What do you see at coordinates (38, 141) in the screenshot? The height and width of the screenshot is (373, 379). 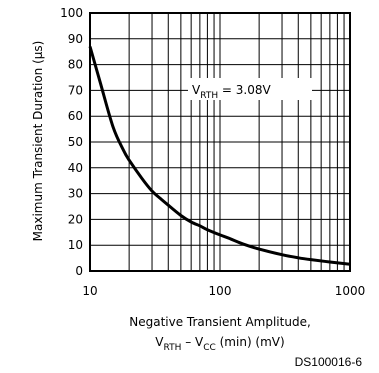 I see `y-axis-label: Maximum Transient Duration (μs)` at bounding box center [38, 141].